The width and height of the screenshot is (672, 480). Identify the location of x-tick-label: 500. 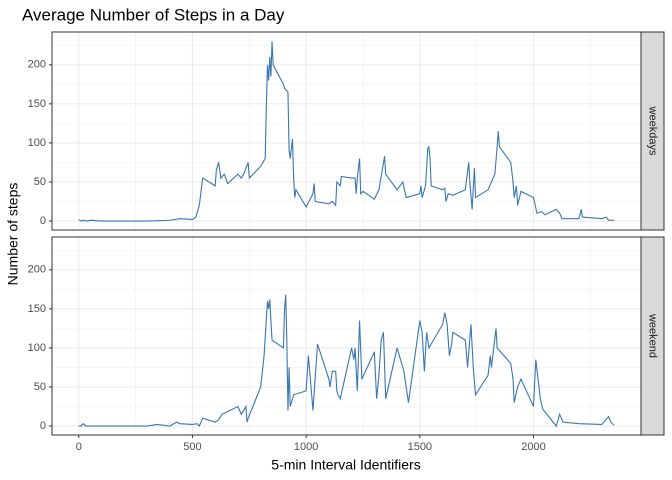
(192, 447).